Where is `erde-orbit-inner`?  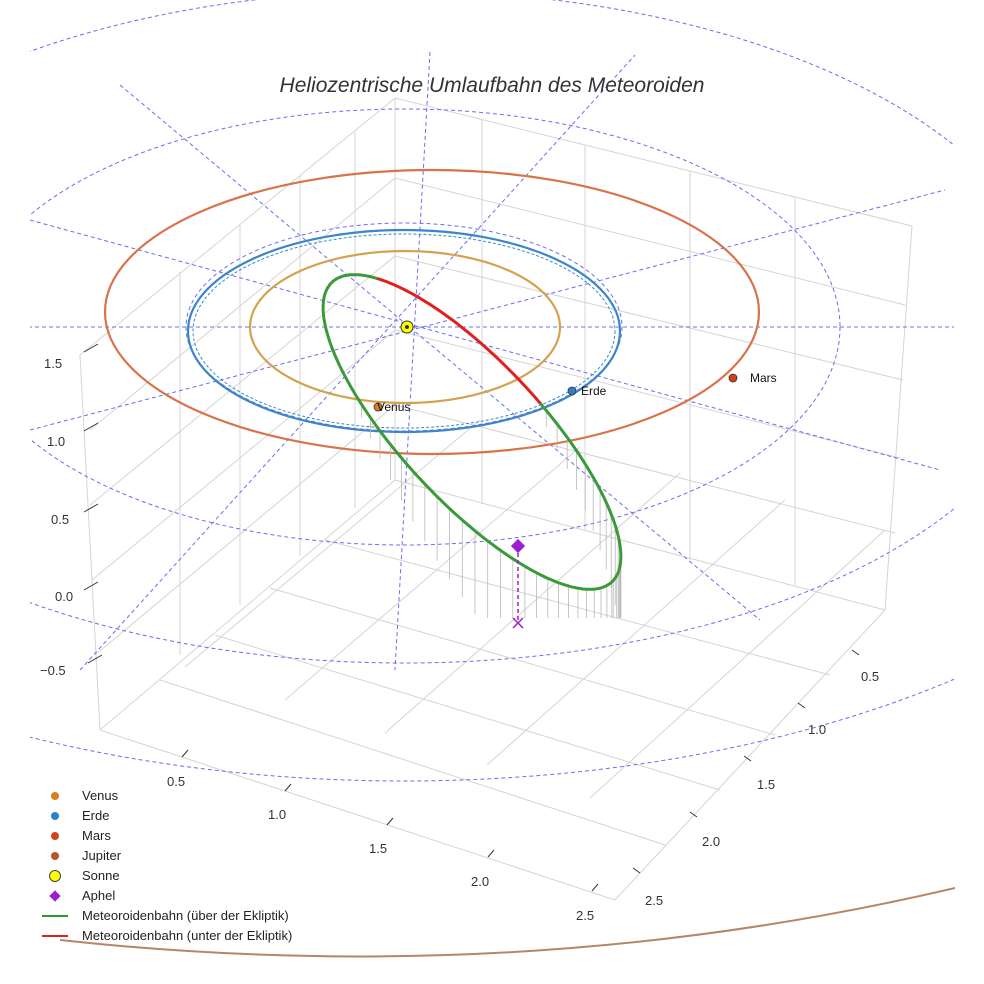
erde-orbit-inner is located at coordinates (404, 331).